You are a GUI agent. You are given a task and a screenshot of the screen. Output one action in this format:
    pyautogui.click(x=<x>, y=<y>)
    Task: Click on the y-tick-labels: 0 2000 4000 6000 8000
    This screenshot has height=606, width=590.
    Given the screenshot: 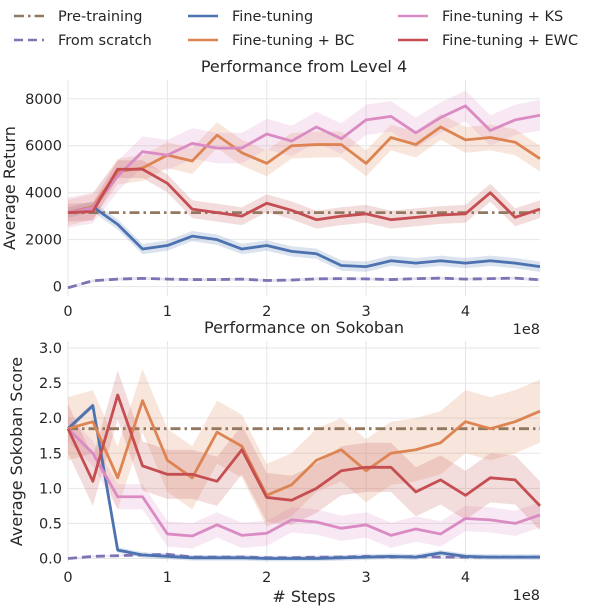 What is the action you would take?
    pyautogui.click(x=43, y=194)
    